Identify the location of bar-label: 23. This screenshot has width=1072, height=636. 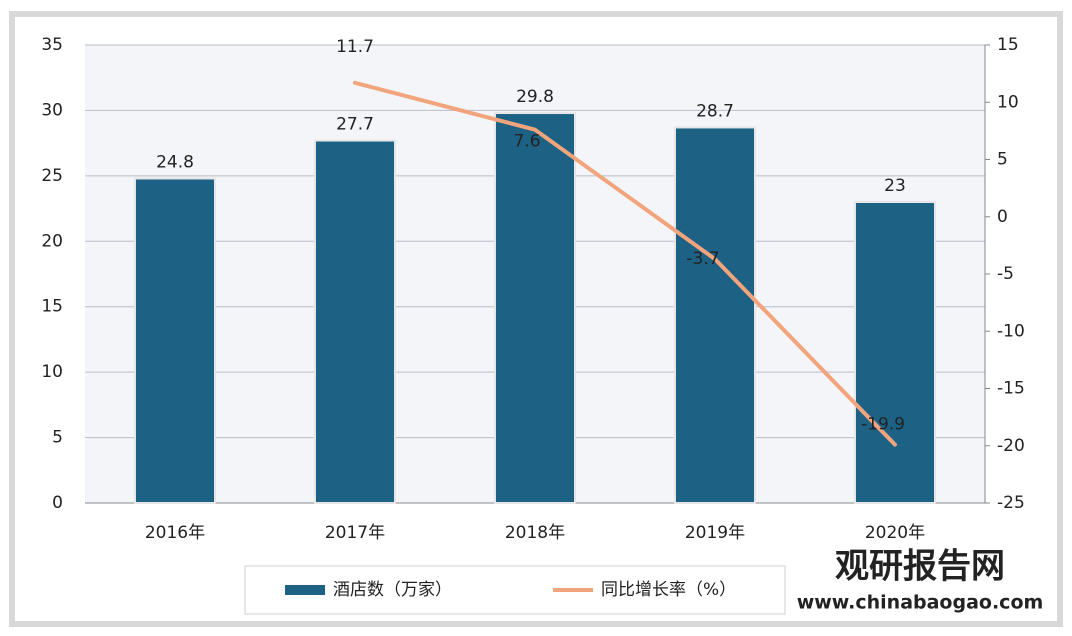
(895, 186).